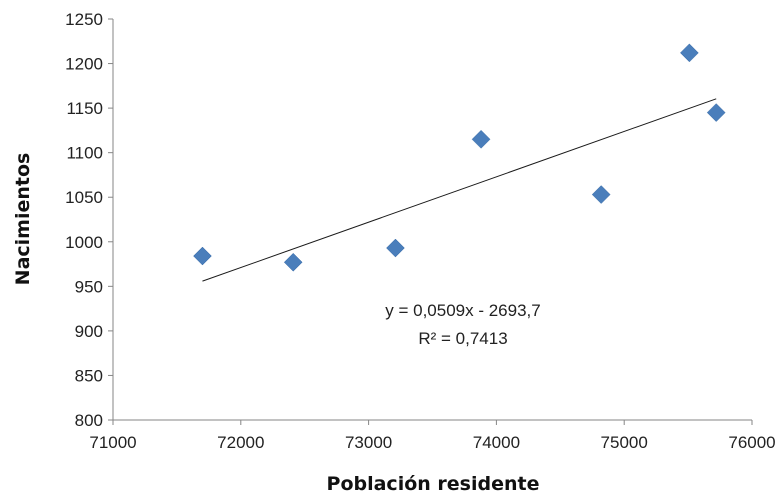  Describe the element at coordinates (624, 442) in the screenshot. I see `x-tick-label: 75000` at that location.